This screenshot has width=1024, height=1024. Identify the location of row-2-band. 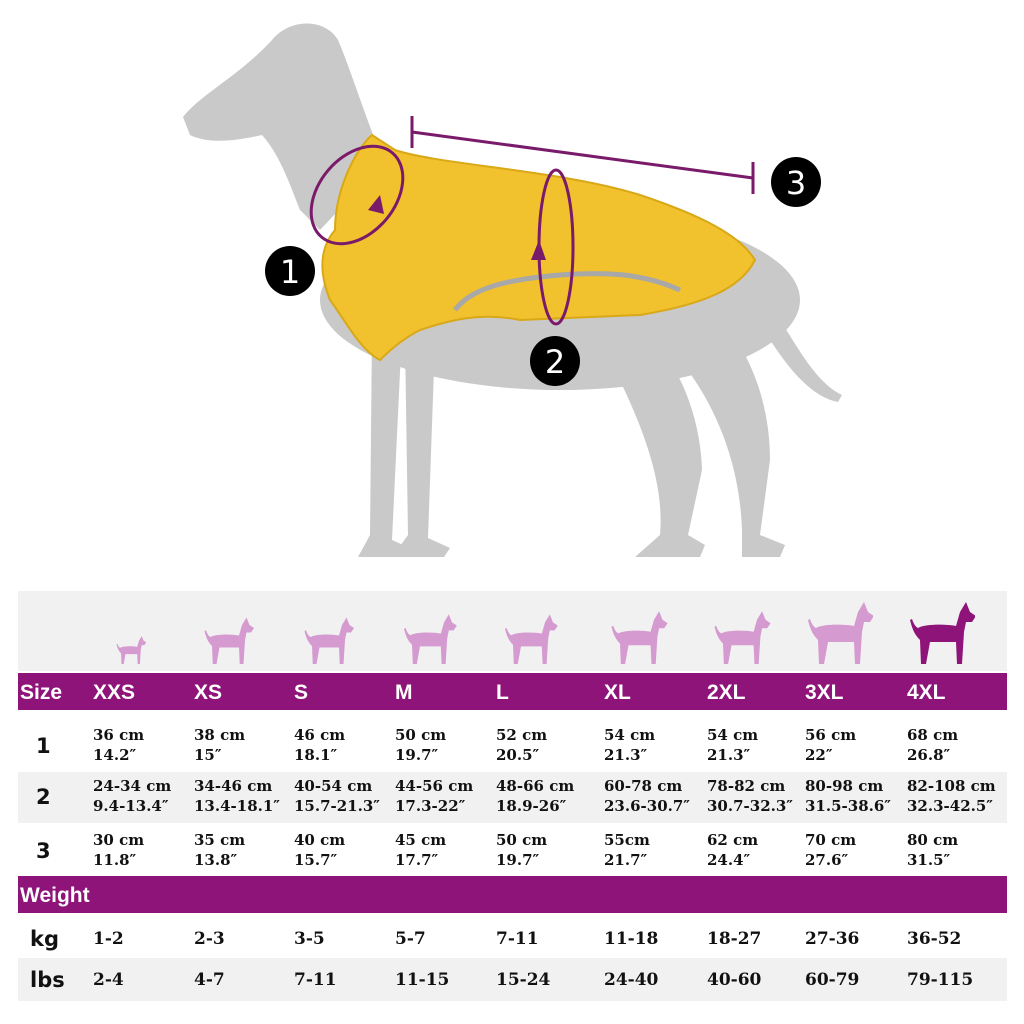
(512, 797).